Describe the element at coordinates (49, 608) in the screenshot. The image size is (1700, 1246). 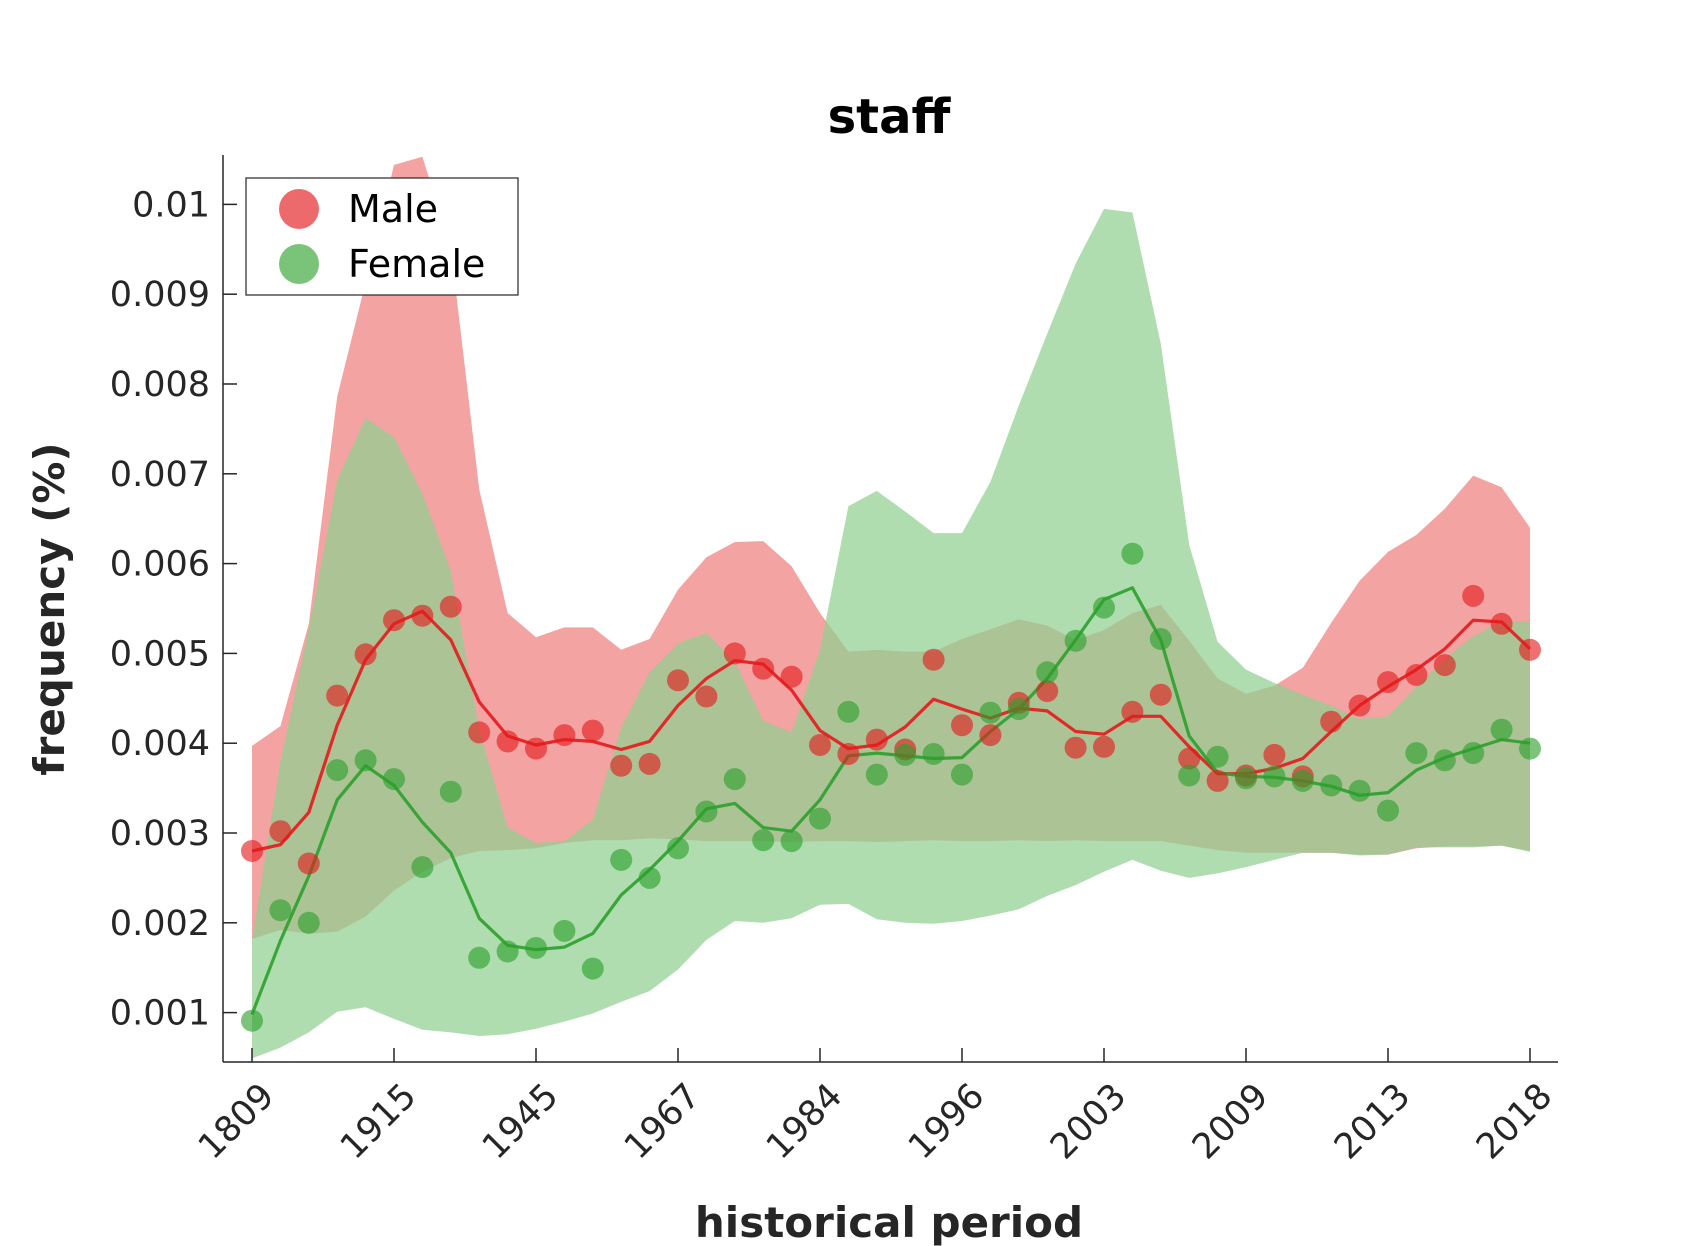
I see `y-axis-label: frequency (%)` at that location.